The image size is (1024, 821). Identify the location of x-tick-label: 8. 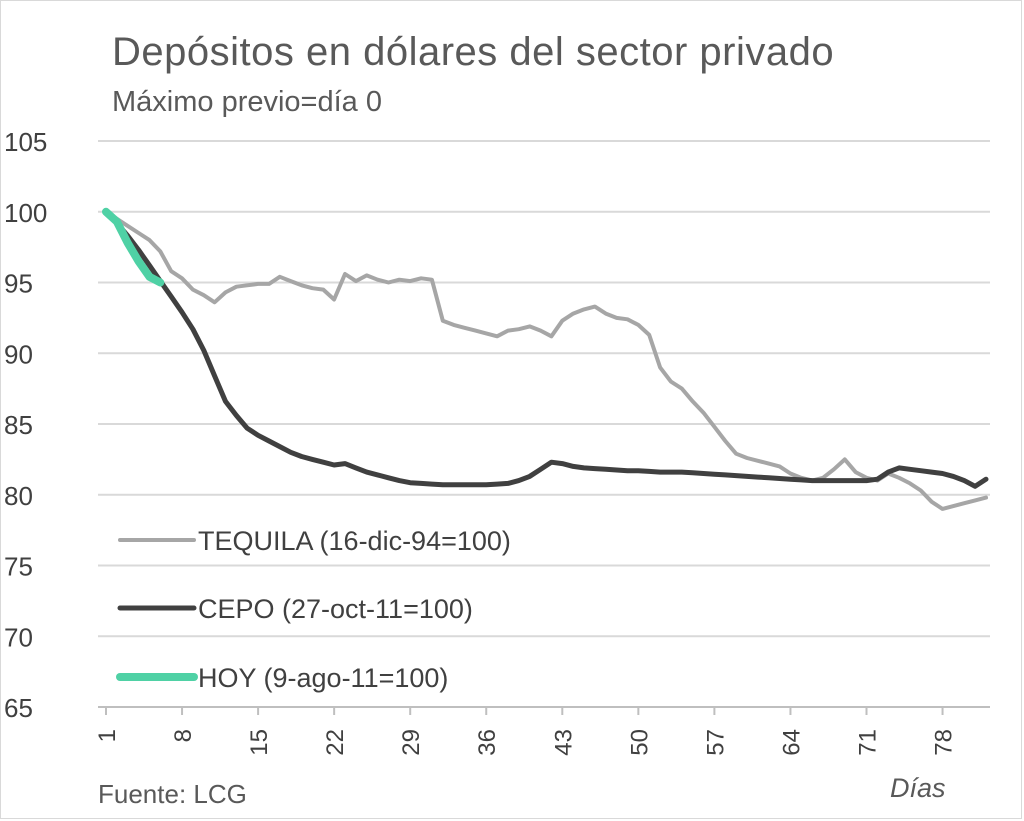
(183, 735).